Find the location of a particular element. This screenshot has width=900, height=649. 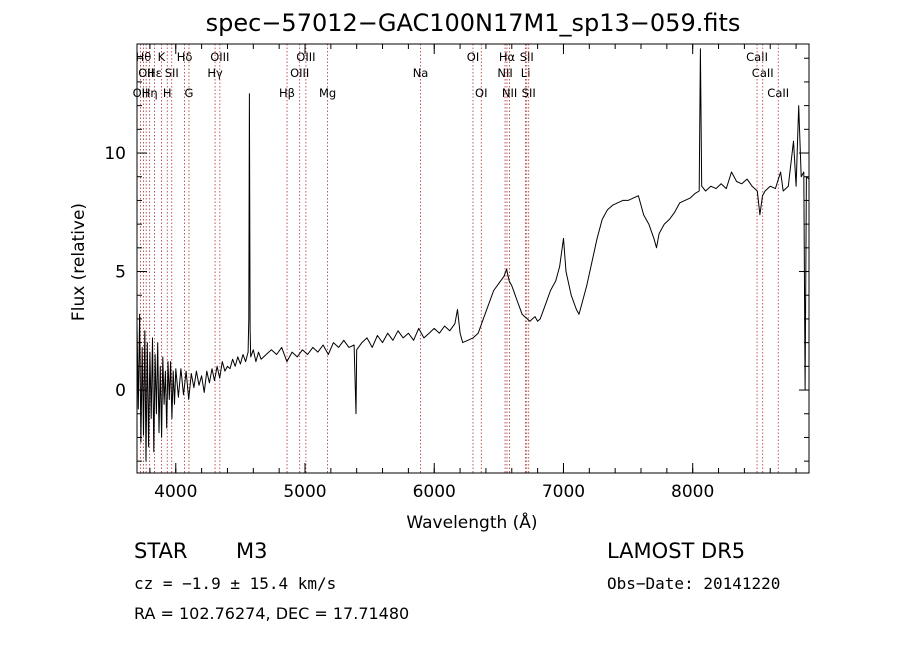

survey-label: LAMOST DR5 is located at coordinates (676, 551).